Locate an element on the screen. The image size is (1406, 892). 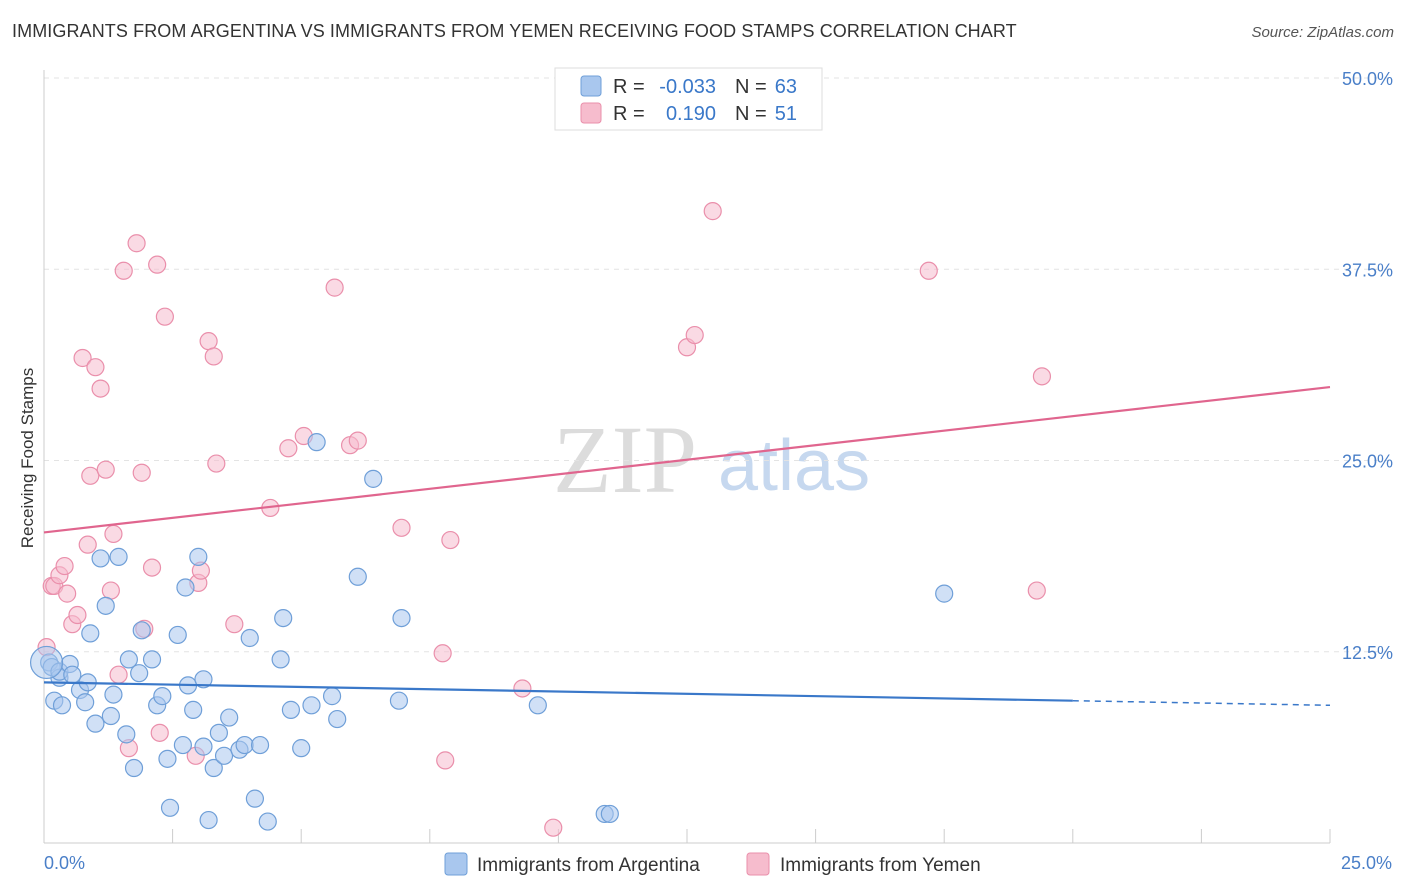
legend-n-value-yemen: 51 is located at coordinates (786, 114).